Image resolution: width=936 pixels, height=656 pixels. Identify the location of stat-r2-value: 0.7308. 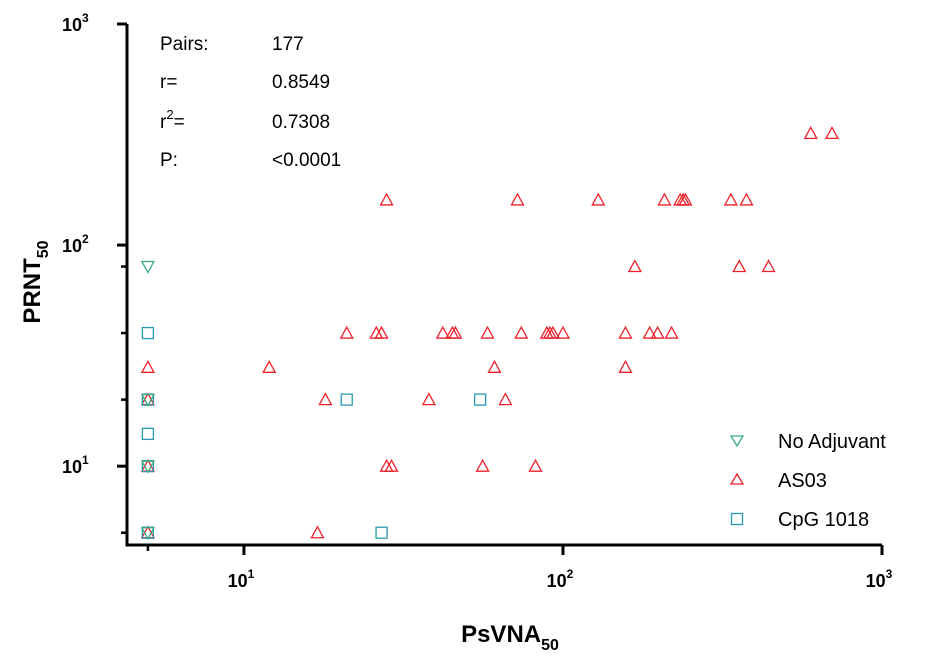
(301, 122).